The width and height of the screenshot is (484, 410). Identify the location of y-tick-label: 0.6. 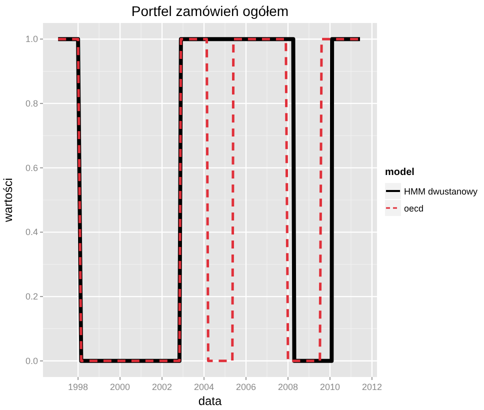
(31, 167).